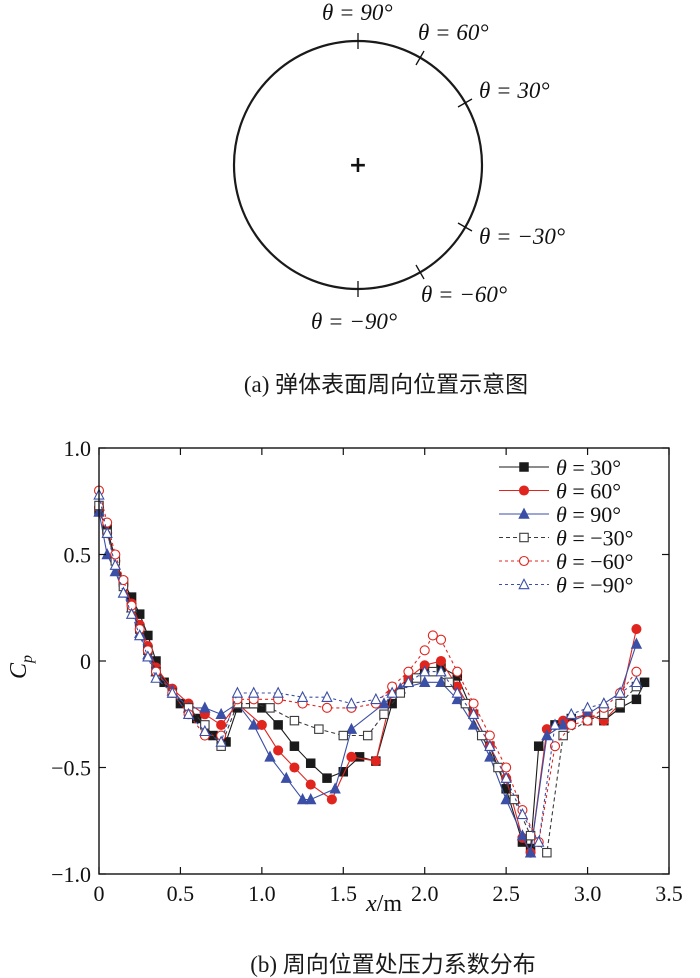 This screenshot has height=978, width=700. Describe the element at coordinates (465, 227) in the screenshot. I see `tick-theta-neg30` at that location.